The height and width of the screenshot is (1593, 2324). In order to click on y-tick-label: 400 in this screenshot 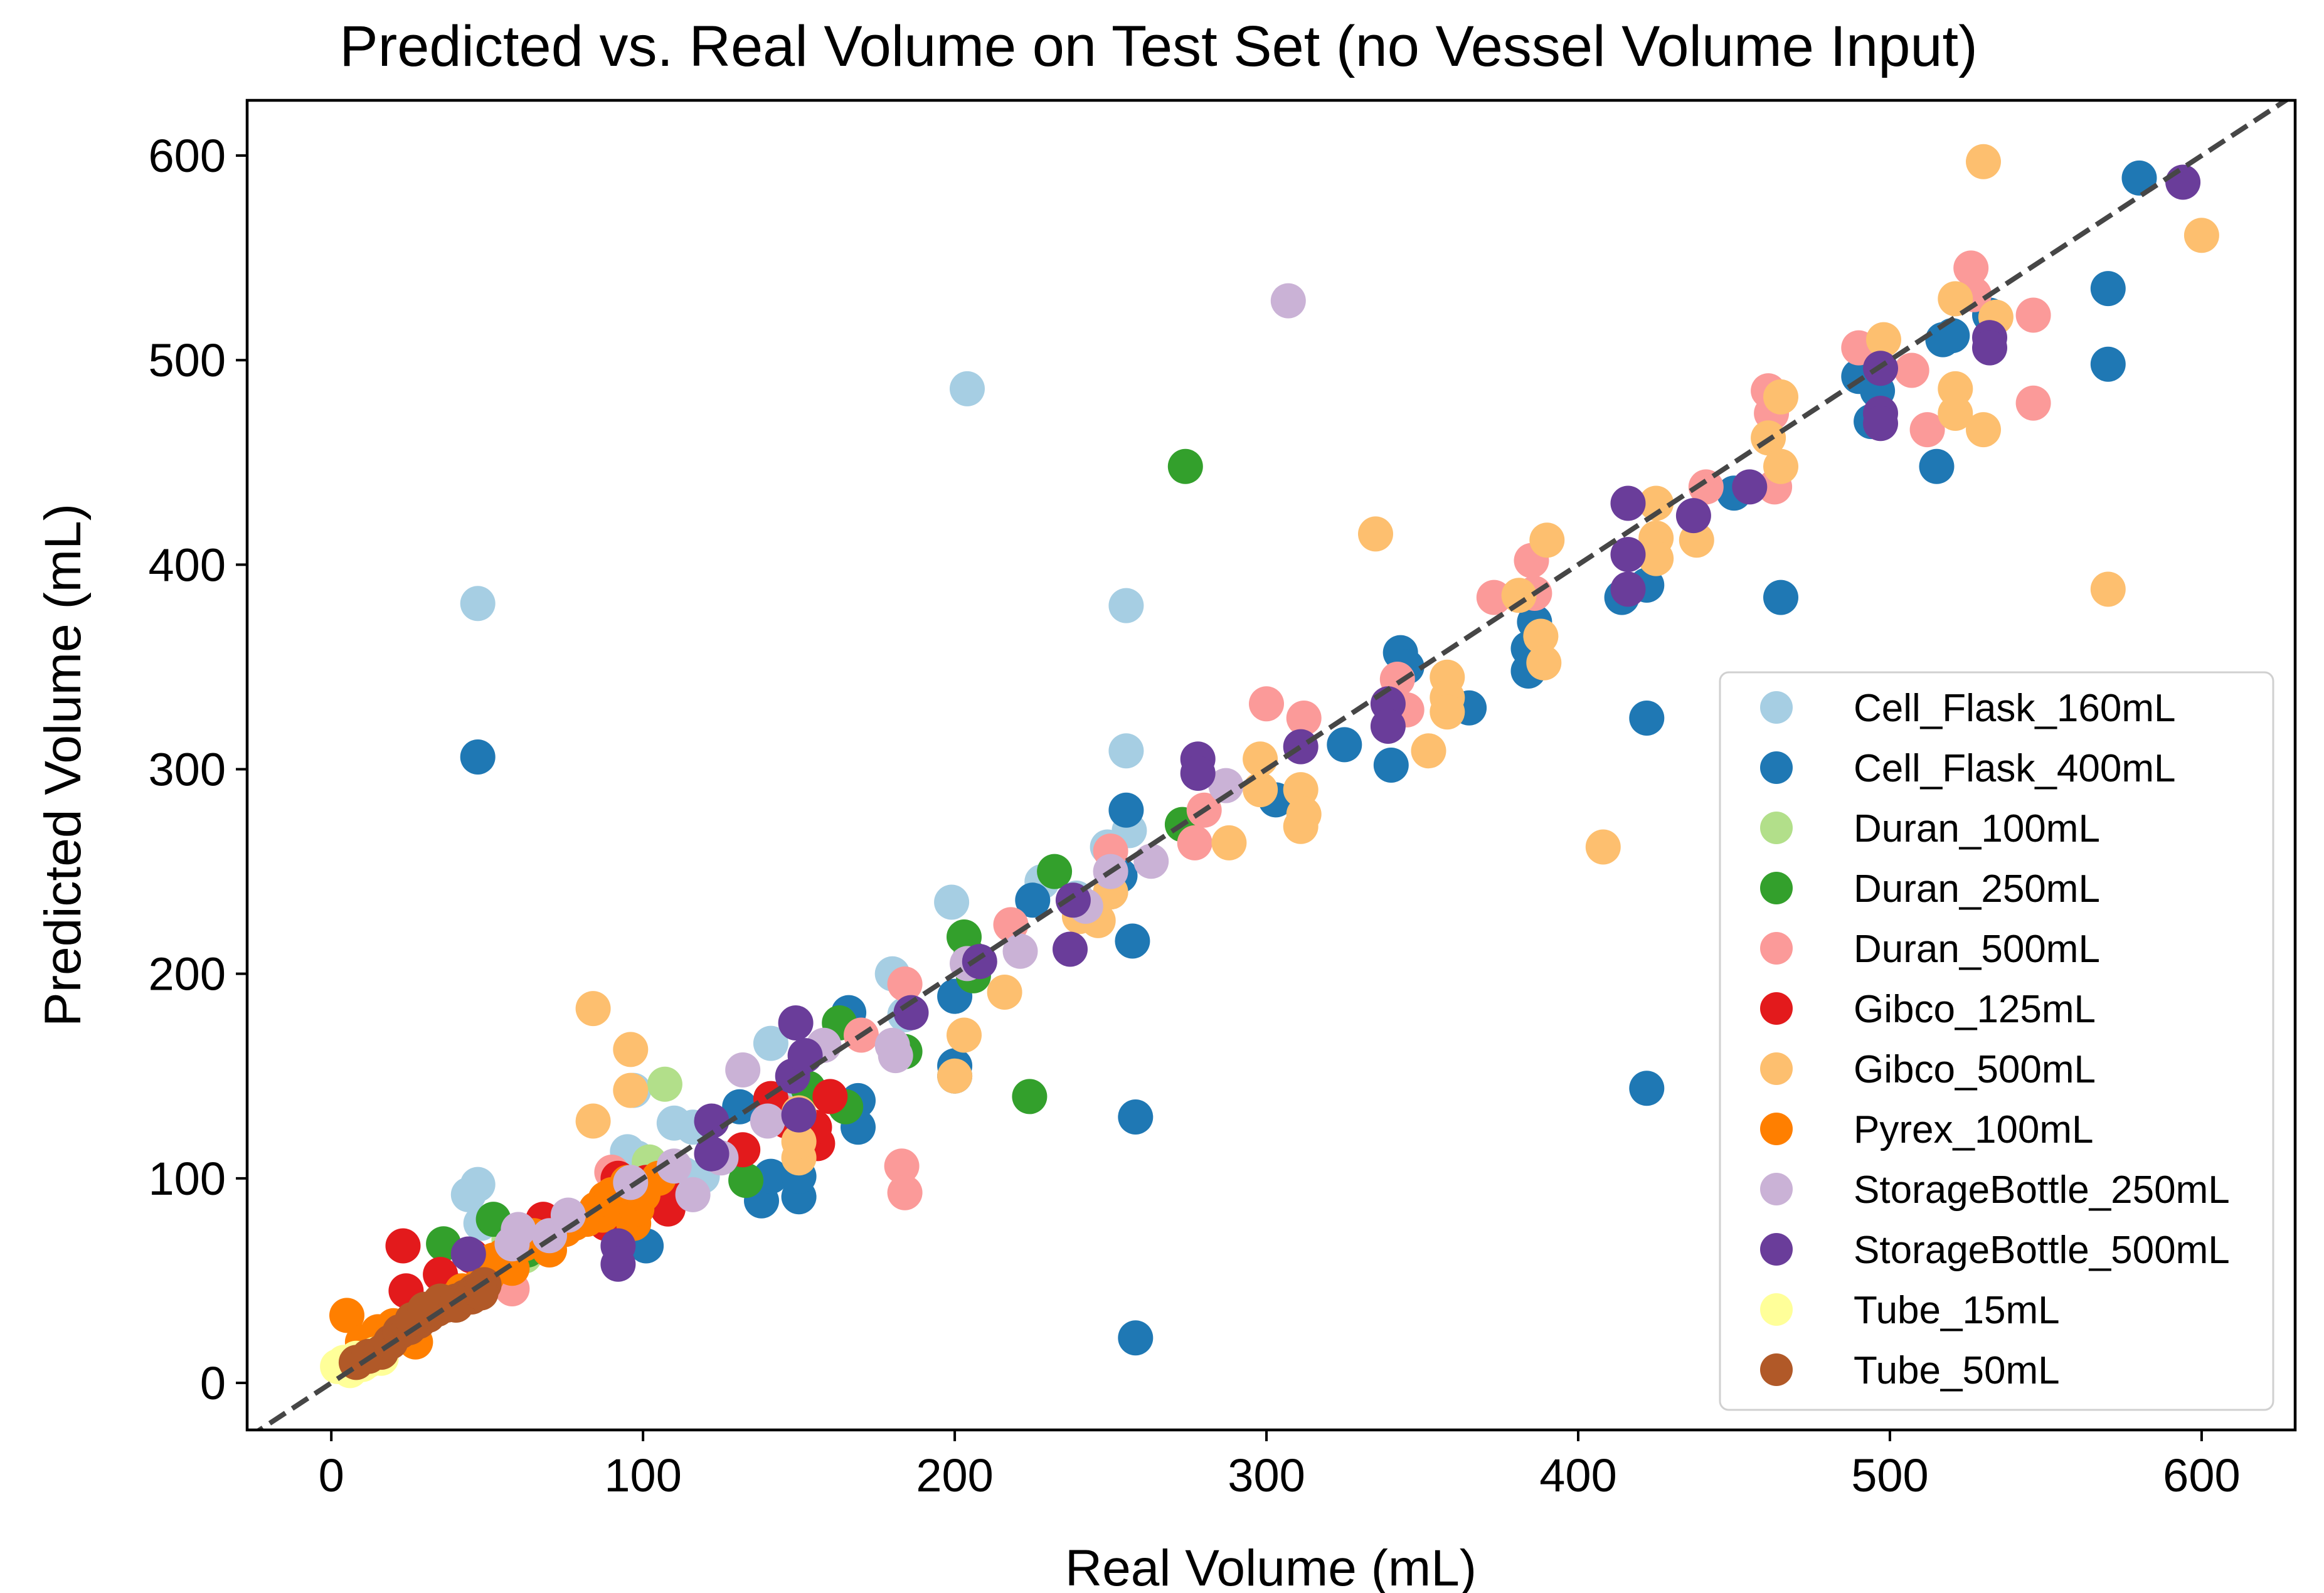, I will do `click(187, 565)`.